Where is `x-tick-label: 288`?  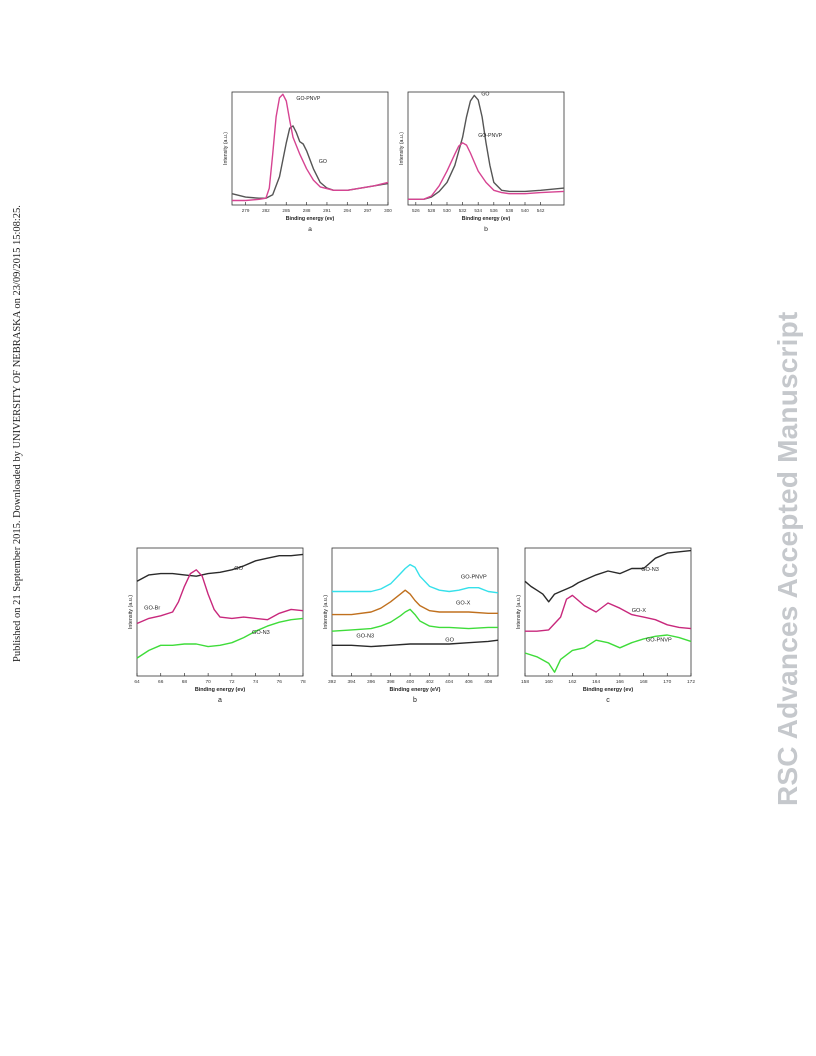
x-tick-label: 288 is located at coordinates (307, 210).